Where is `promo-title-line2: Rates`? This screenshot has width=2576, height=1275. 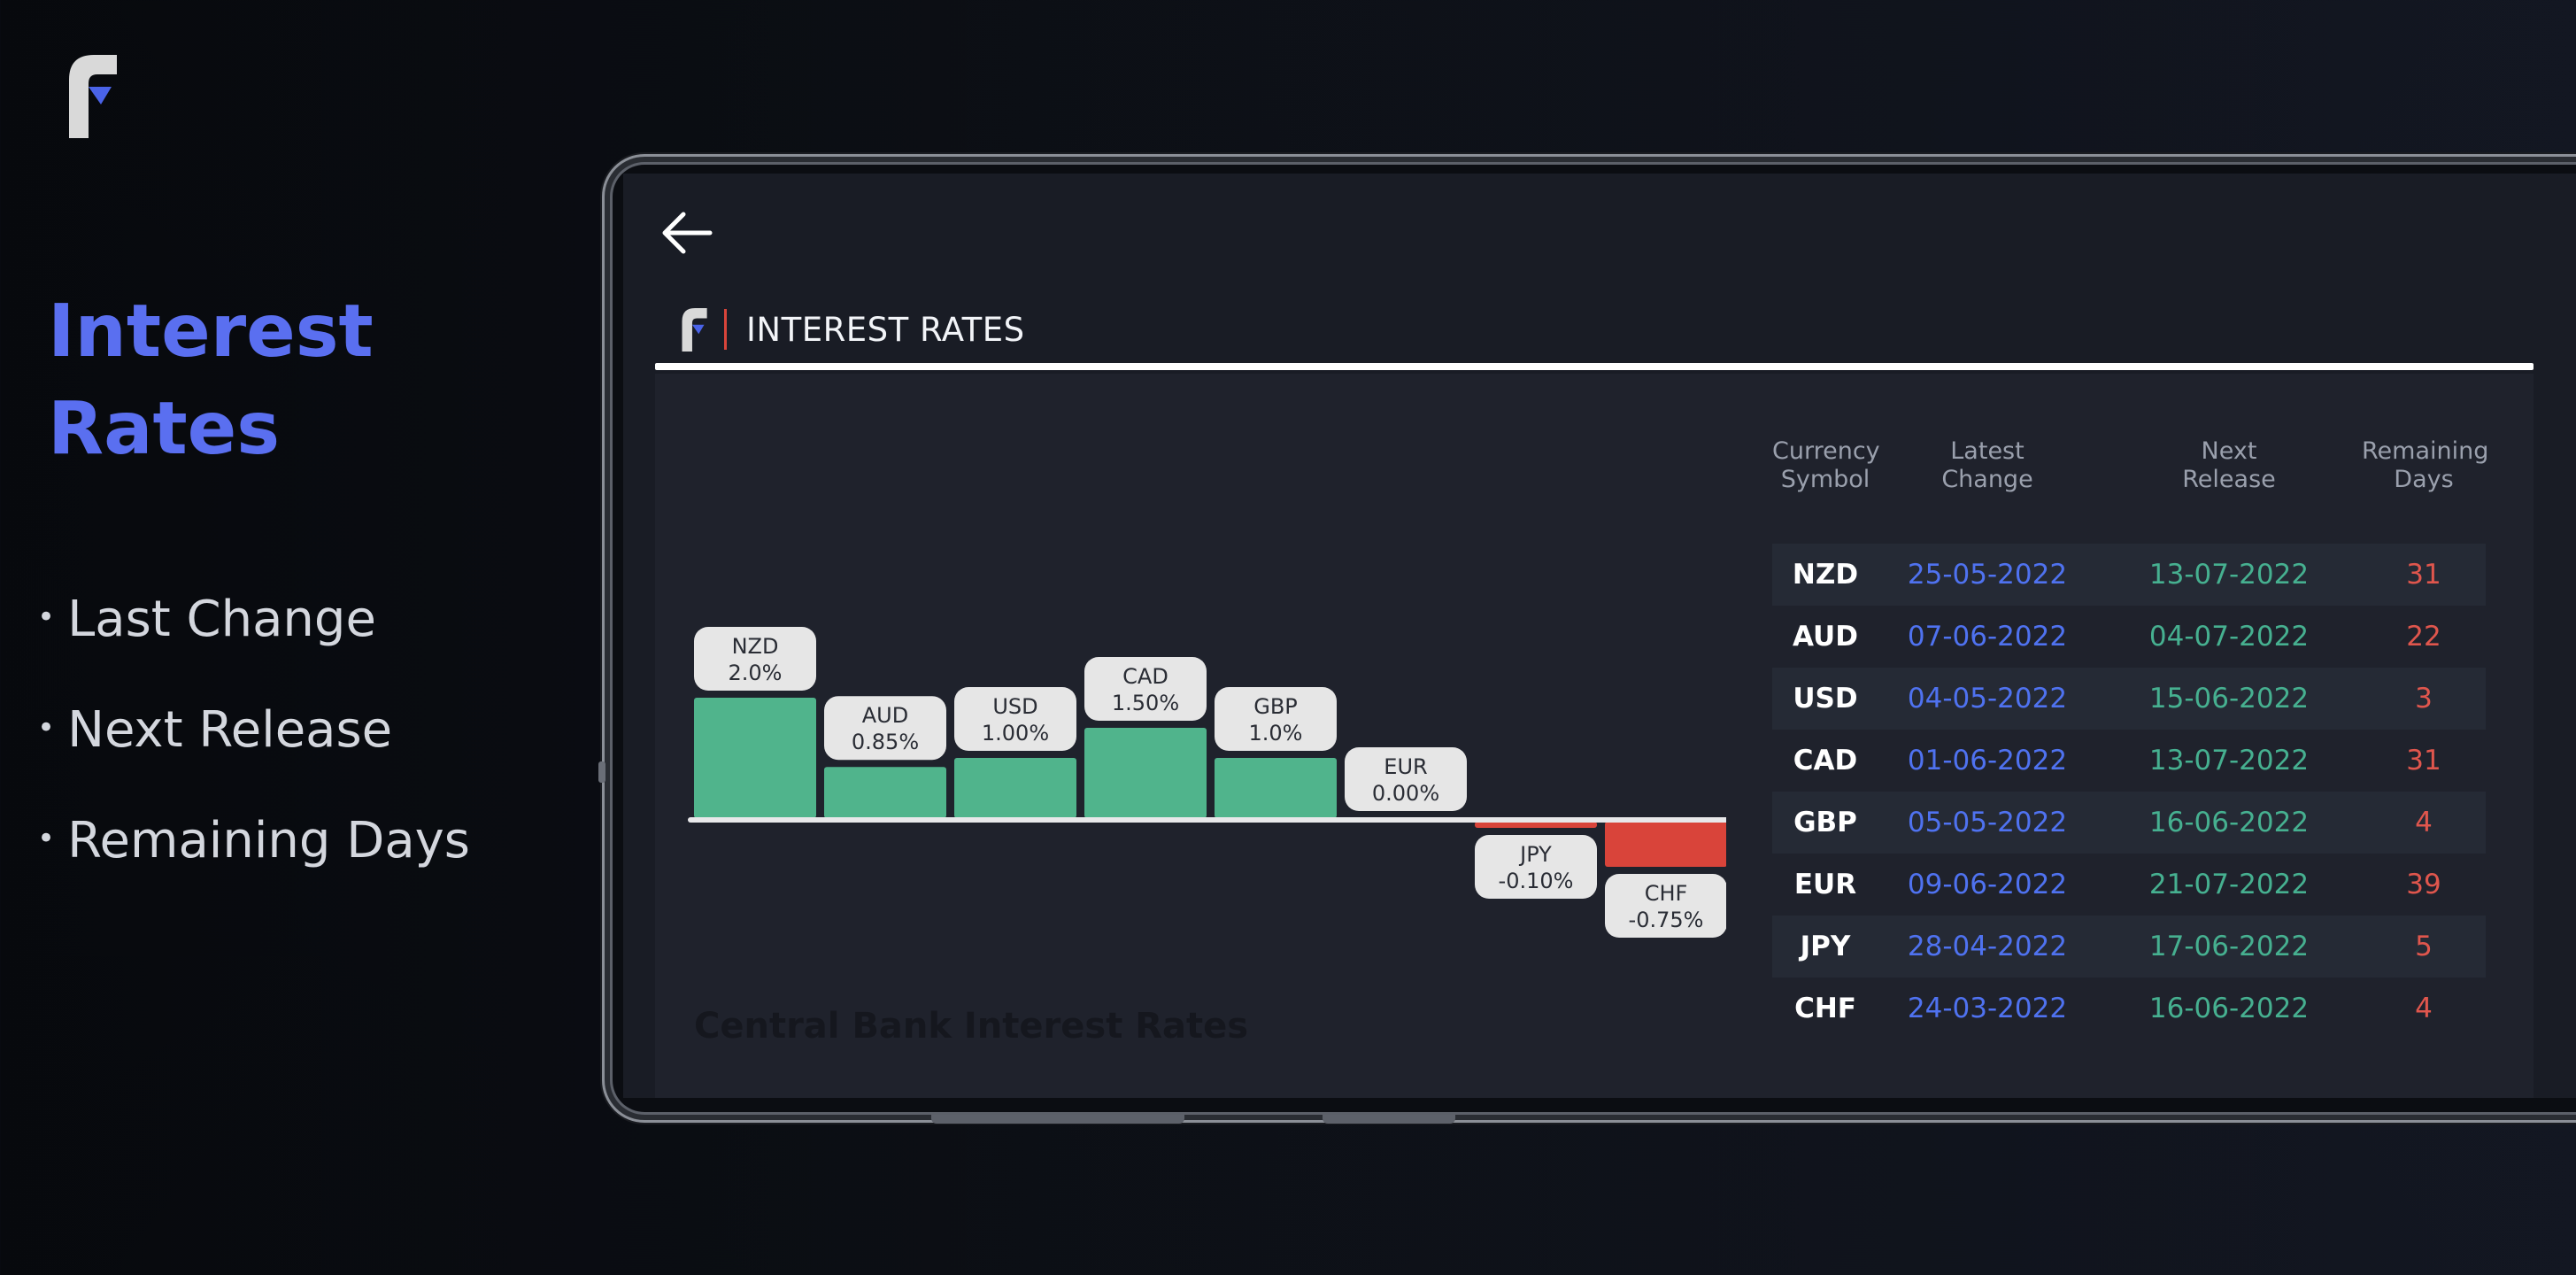
promo-title-line2: Rates is located at coordinates (164, 429).